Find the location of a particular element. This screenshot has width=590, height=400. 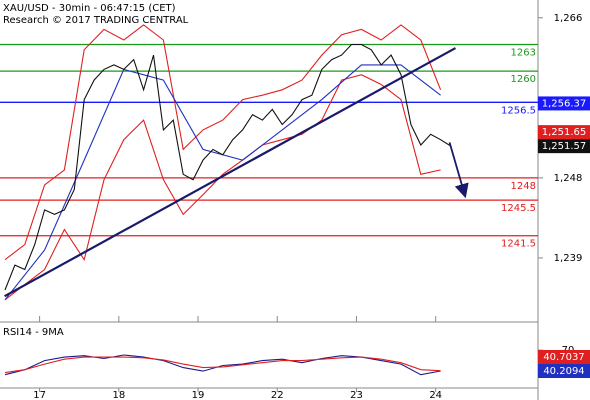

level-label: 1241.5 is located at coordinates (518, 244).